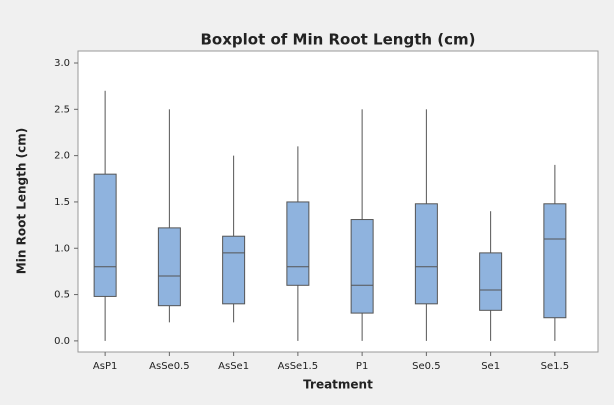 This screenshot has width=614, height=405. I want to click on chart-title: Boxplot of Min Root Length (cm), so click(337, 40).